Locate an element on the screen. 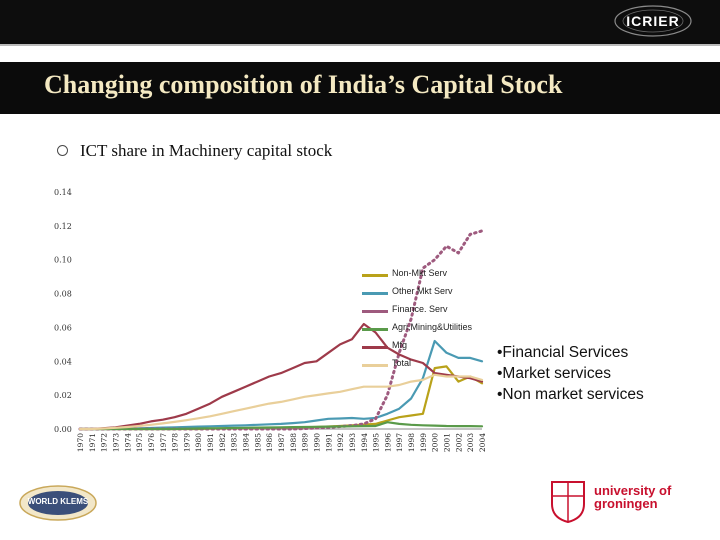  x-tick-label: 1981 is located at coordinates (210, 442).